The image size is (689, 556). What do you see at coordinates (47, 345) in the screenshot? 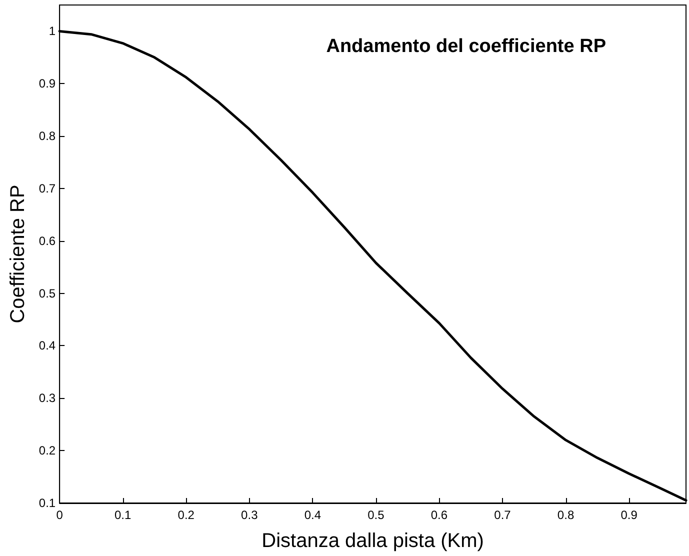
I see `y-tick-label: 0.4` at bounding box center [47, 345].